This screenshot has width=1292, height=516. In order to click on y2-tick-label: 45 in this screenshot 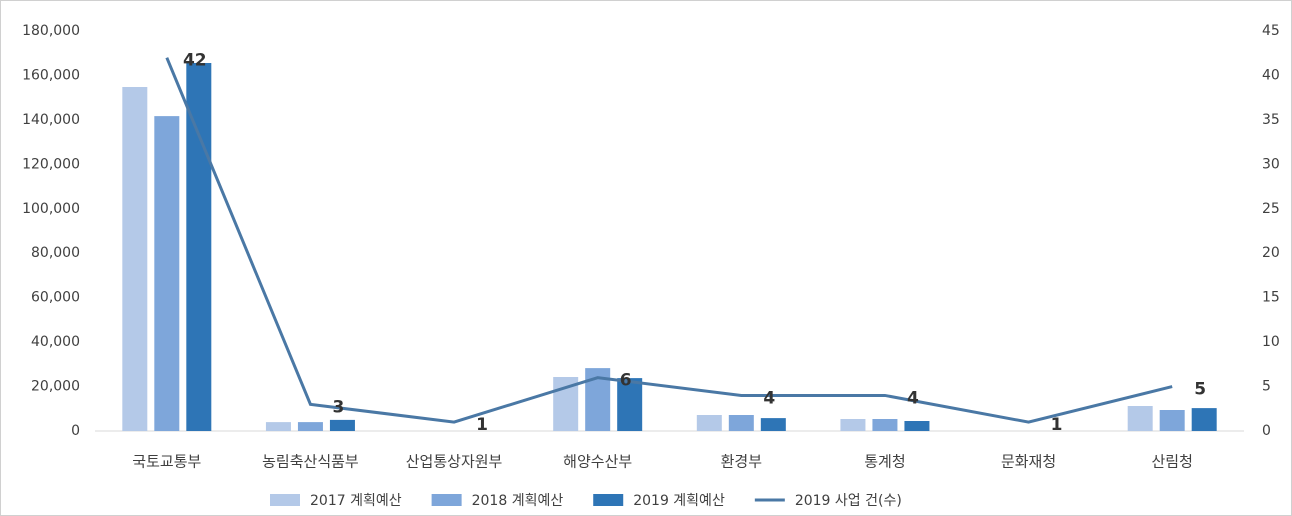, I will do `click(1271, 31)`.